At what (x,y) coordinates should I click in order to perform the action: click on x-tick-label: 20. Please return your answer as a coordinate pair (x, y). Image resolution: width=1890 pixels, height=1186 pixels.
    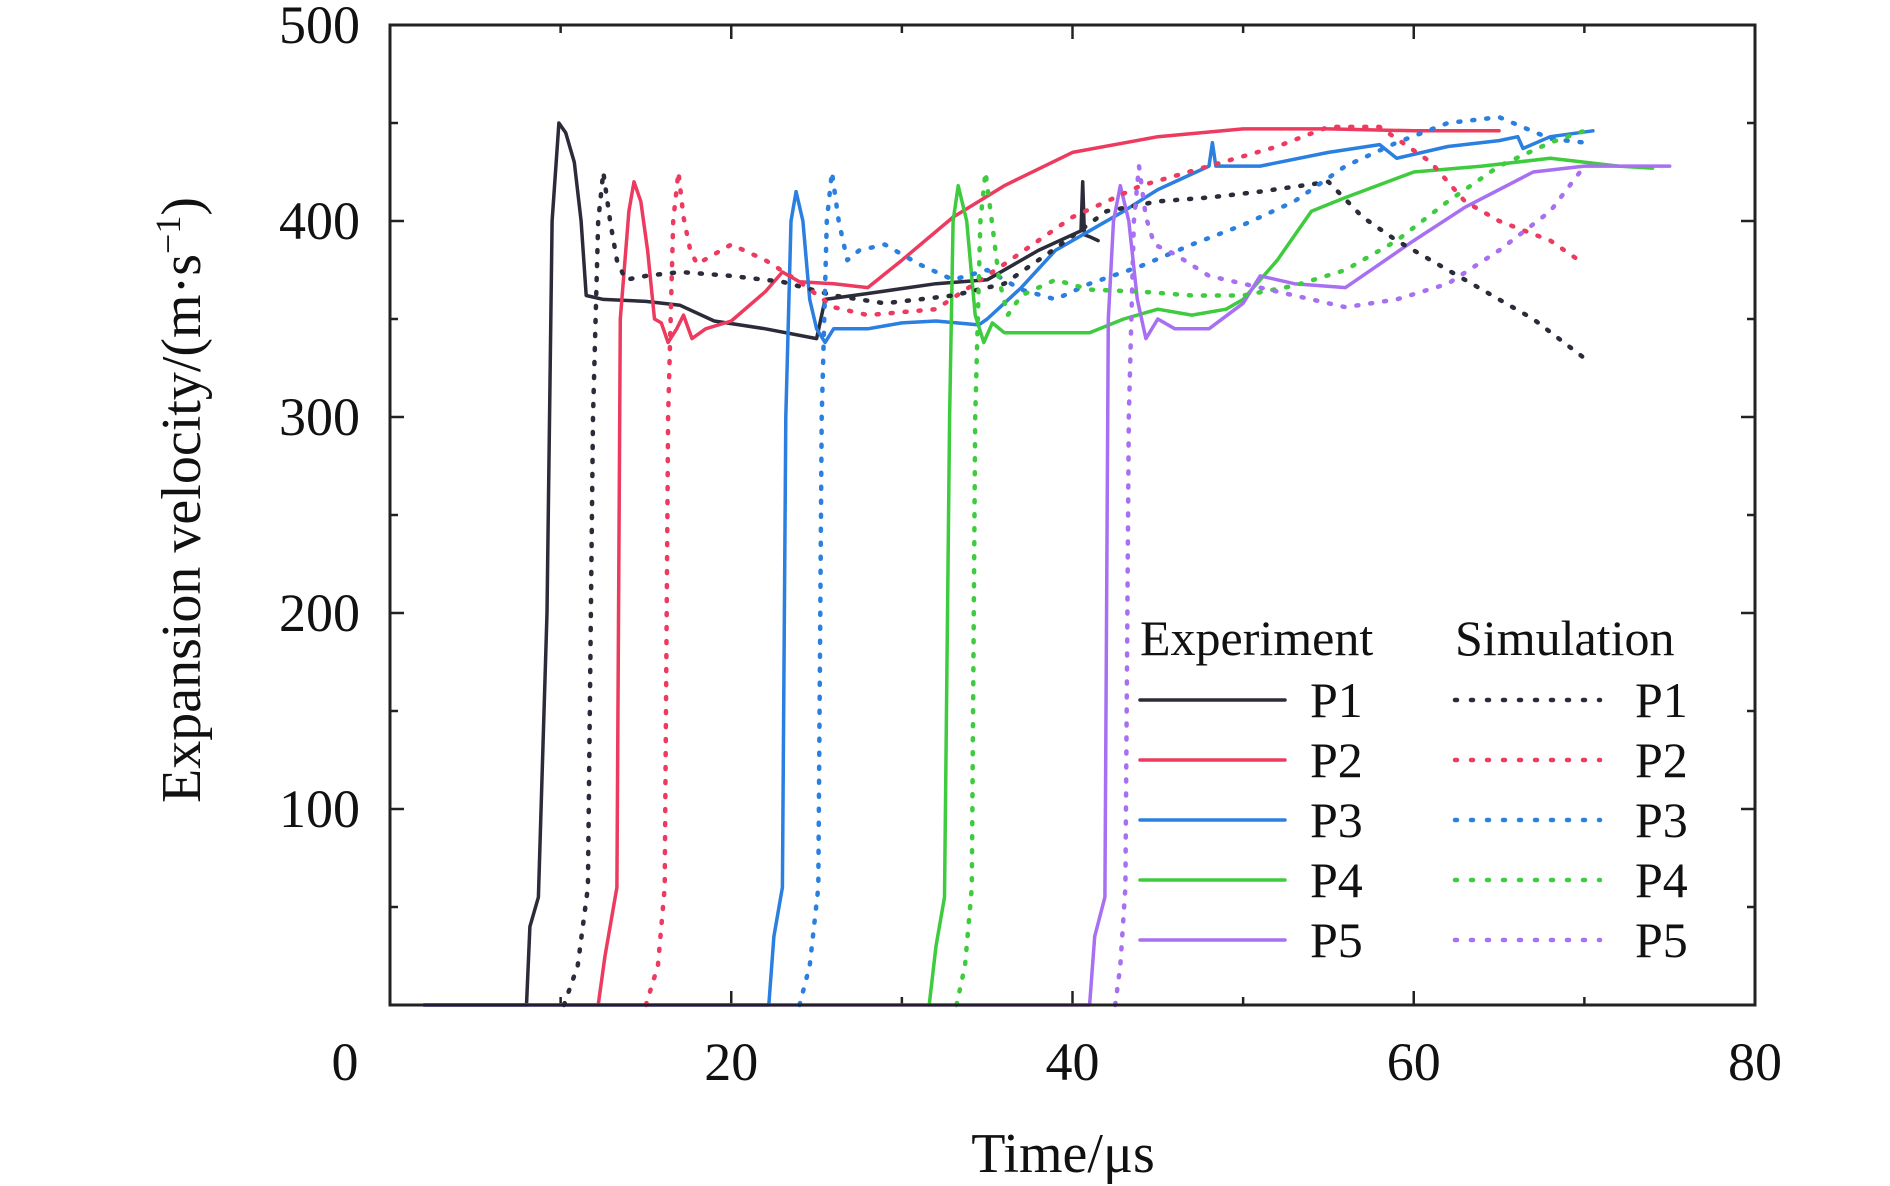
    Looking at the image, I should click on (731, 1062).